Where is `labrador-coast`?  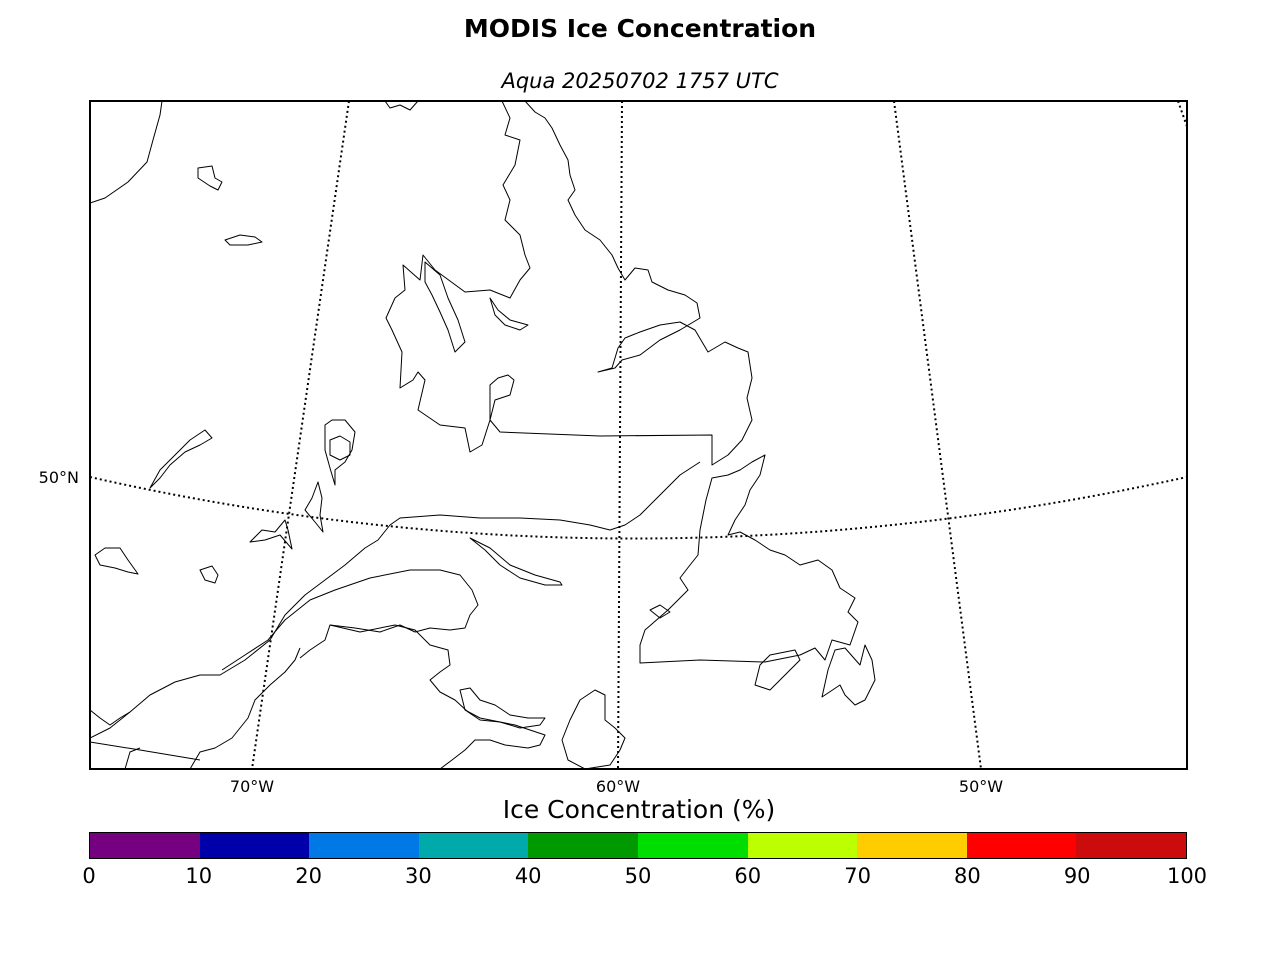
labrador-coast is located at coordinates (569, 283).